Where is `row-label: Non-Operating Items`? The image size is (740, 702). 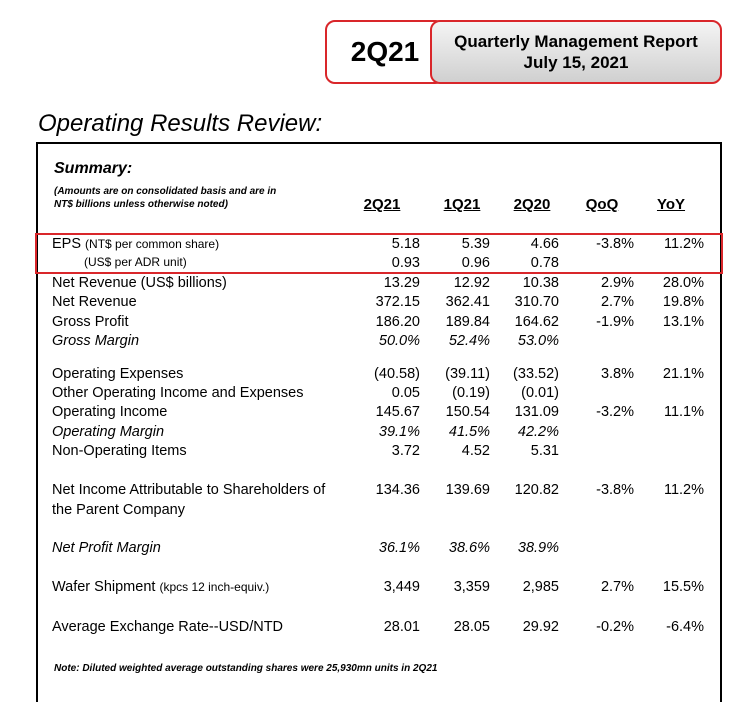
row-label: Non-Operating Items is located at coordinates (119, 451).